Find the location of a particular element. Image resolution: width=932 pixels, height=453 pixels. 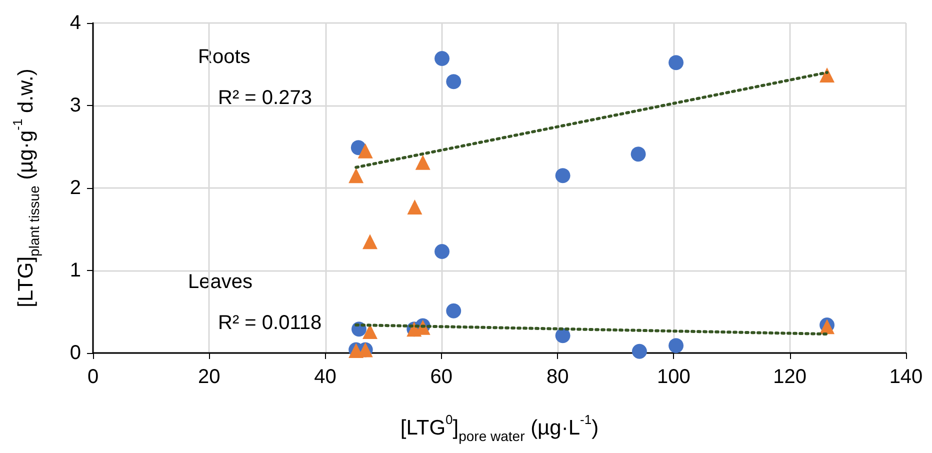

x-tick-label: 20 is located at coordinates (209, 377).